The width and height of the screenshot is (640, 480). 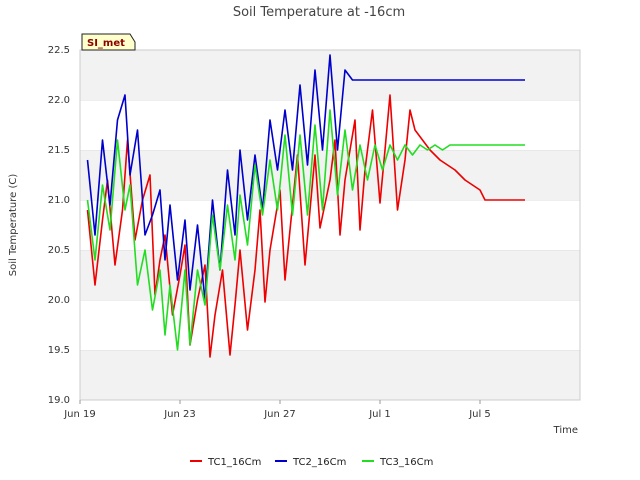 I want to click on x-tick-label: Jul 1, so click(x=379, y=414).